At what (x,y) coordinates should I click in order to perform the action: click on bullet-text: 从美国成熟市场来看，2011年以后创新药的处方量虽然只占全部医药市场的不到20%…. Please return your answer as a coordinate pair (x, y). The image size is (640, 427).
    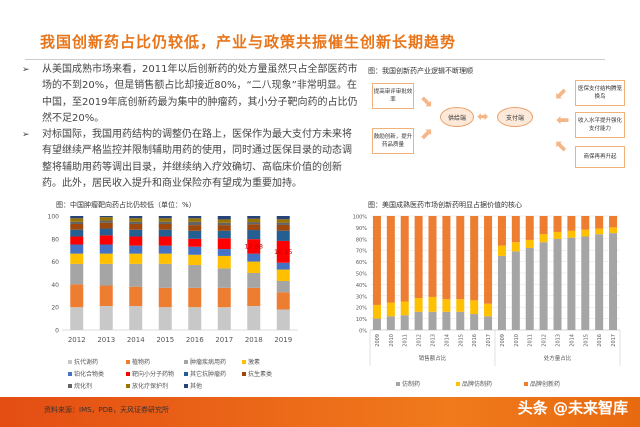
    Looking at the image, I should click on (200, 94).